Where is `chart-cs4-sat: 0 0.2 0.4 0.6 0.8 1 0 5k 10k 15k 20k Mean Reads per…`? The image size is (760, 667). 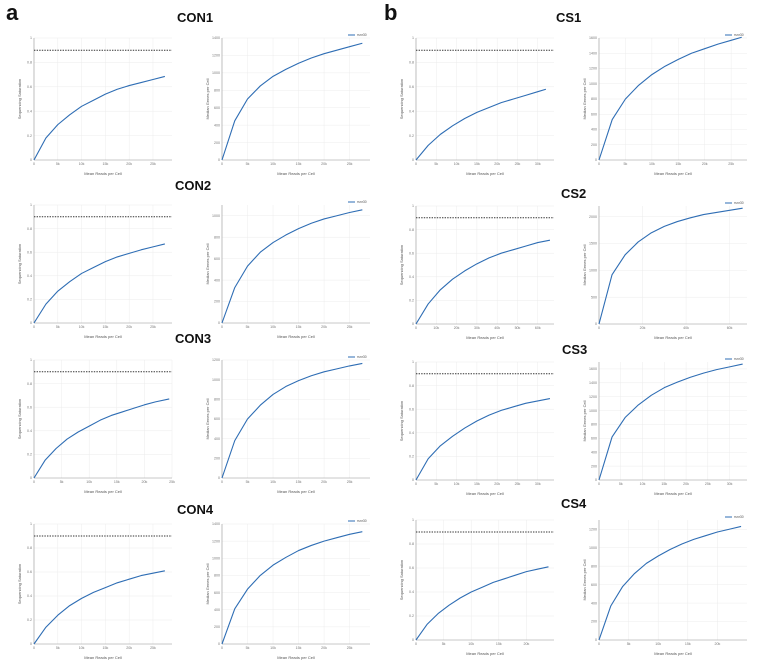 chart-cs4-sat: 0 0.2 0.4 0.6 0.8 1 0 5k 10k 15k 20k Mean Reads per… is located at coordinates (476, 587).